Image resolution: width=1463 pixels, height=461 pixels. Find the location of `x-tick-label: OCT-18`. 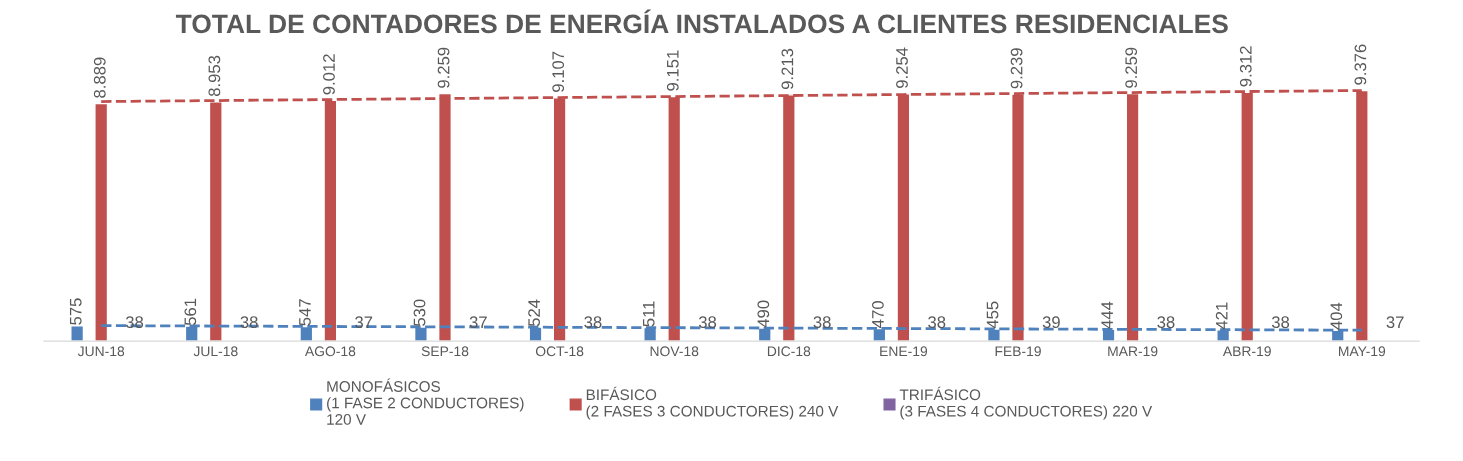

x-tick-label: OCT-18 is located at coordinates (559, 351).